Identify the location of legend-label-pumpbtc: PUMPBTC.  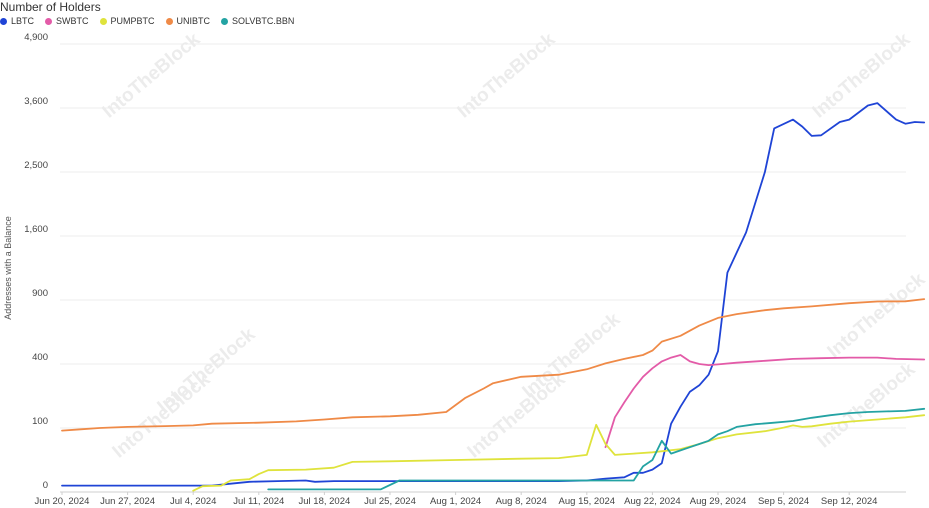
(132, 21).